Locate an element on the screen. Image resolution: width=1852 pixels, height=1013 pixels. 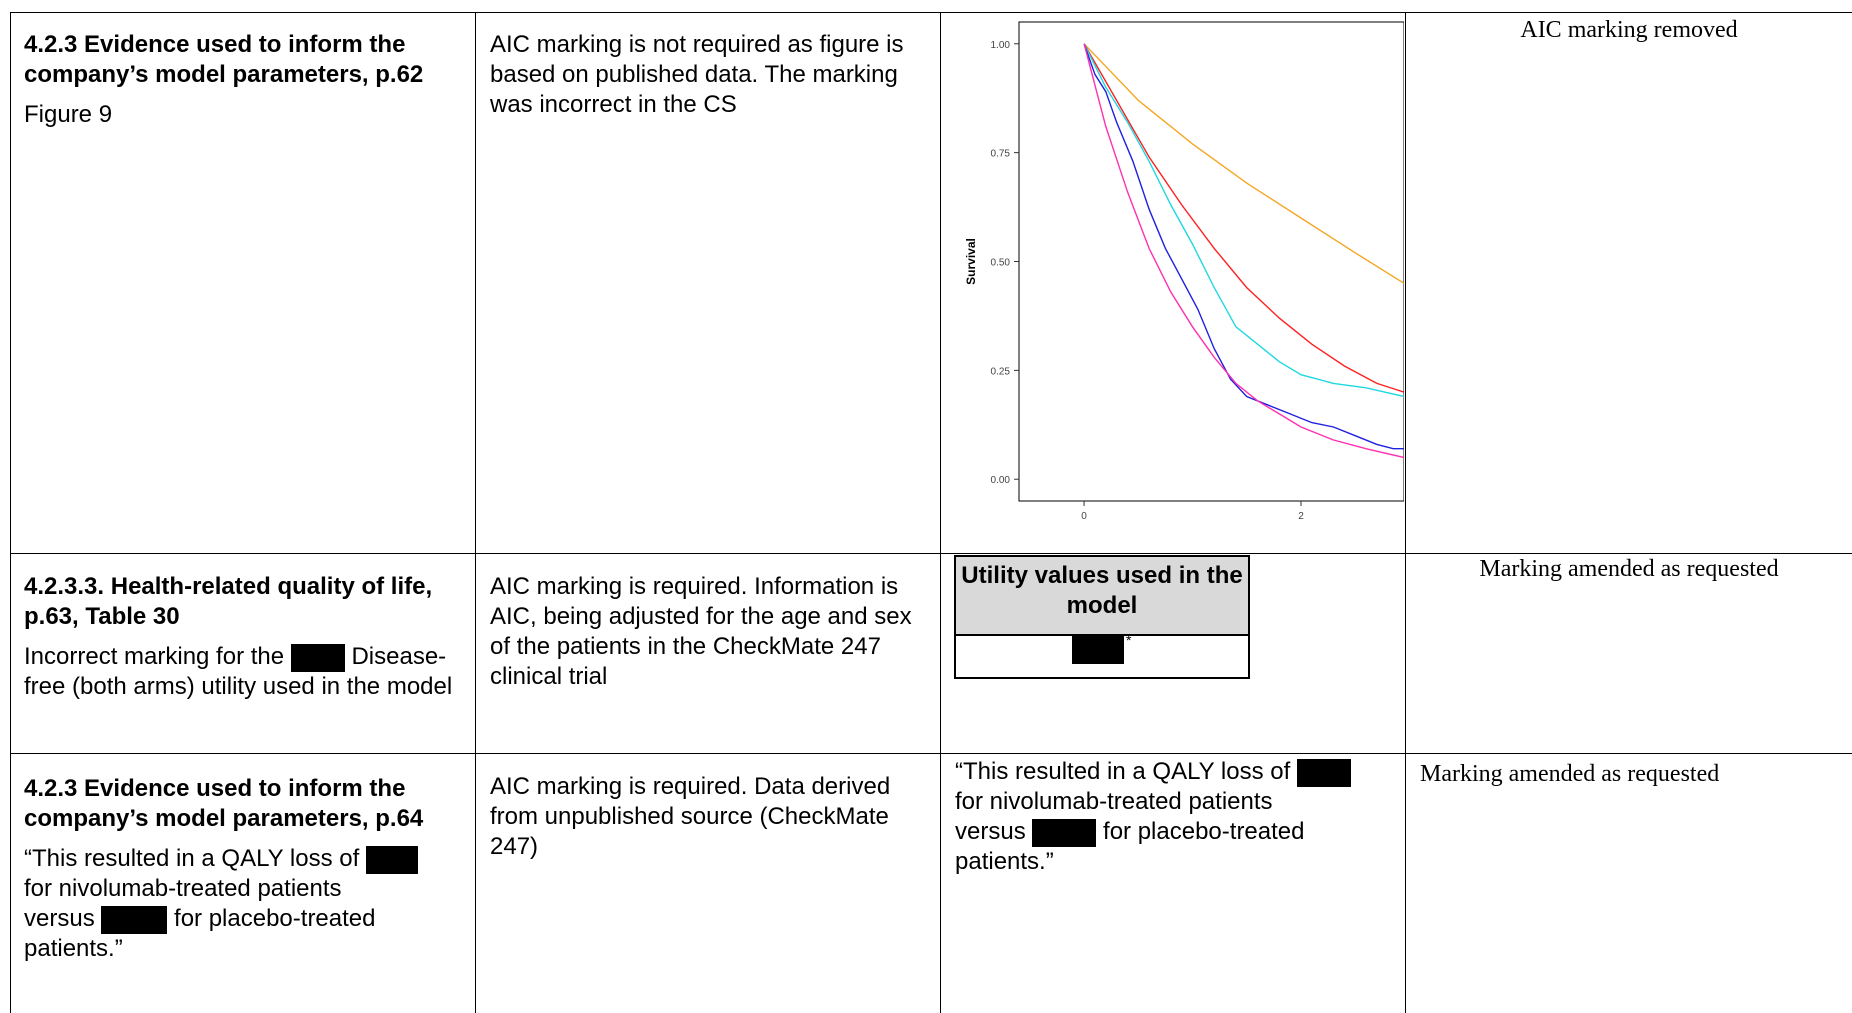
utility-table-header: Utility values used in the model is located at coordinates (1102, 596).